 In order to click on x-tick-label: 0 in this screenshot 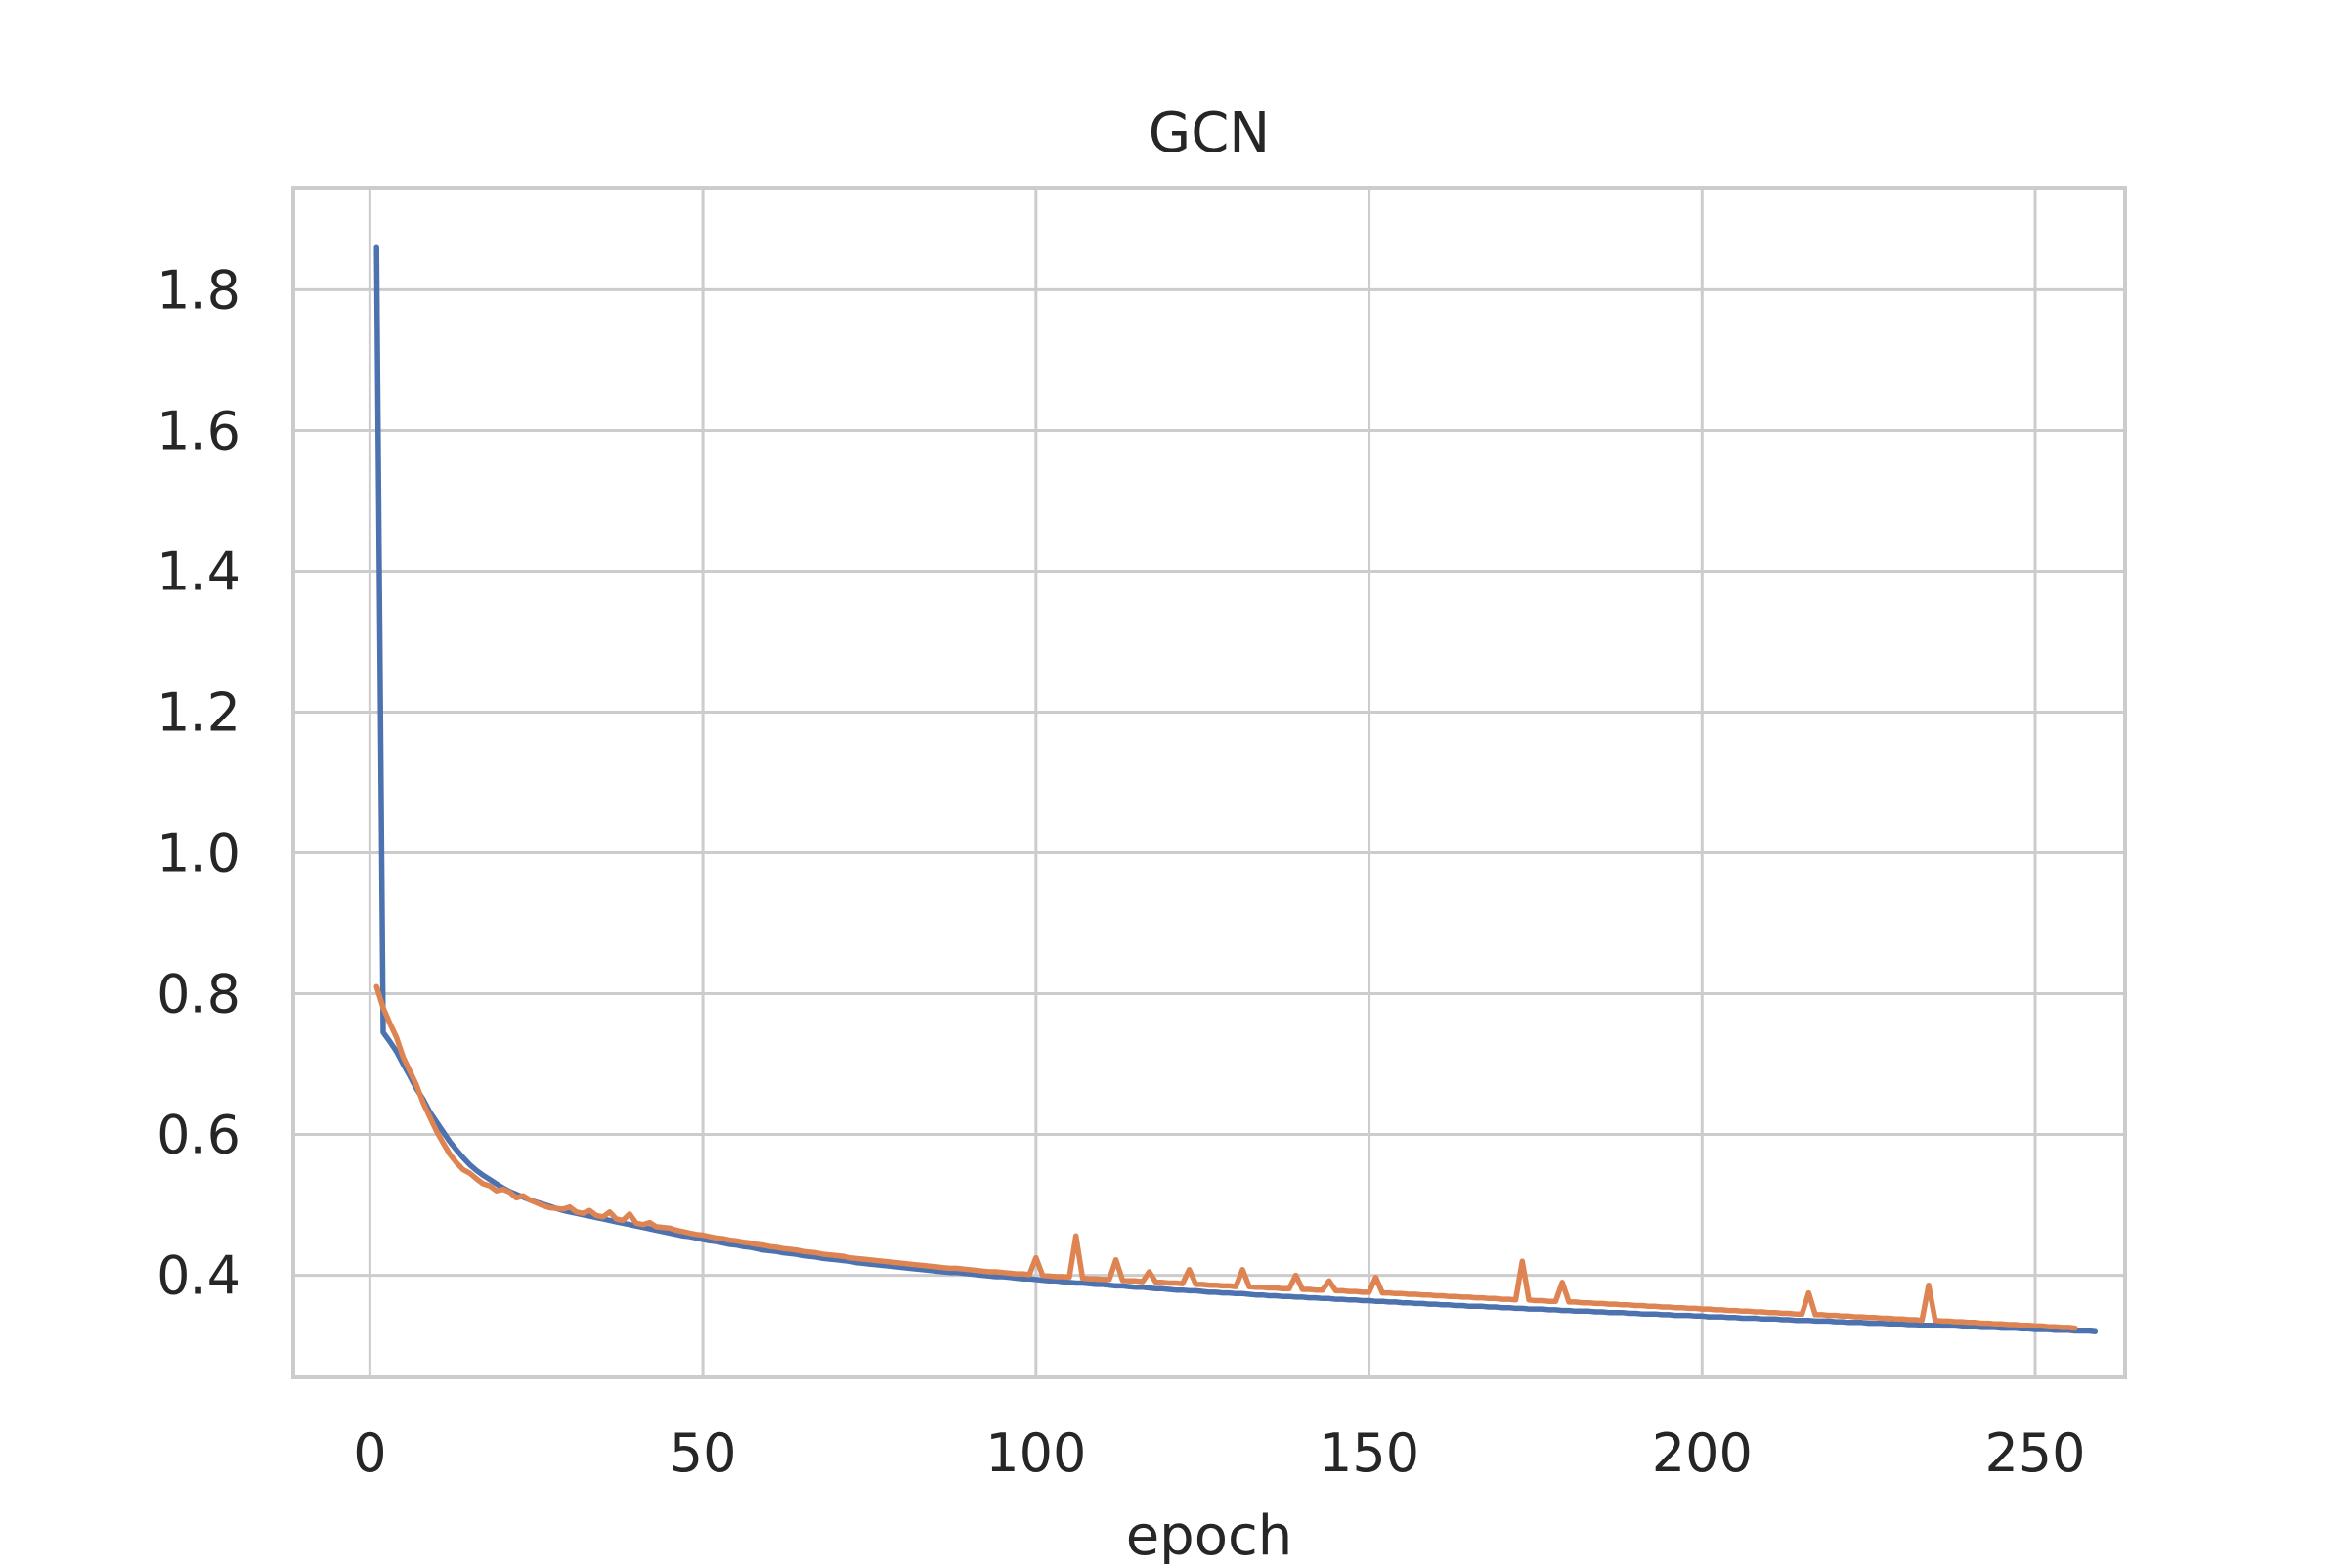, I will do `click(370, 1453)`.